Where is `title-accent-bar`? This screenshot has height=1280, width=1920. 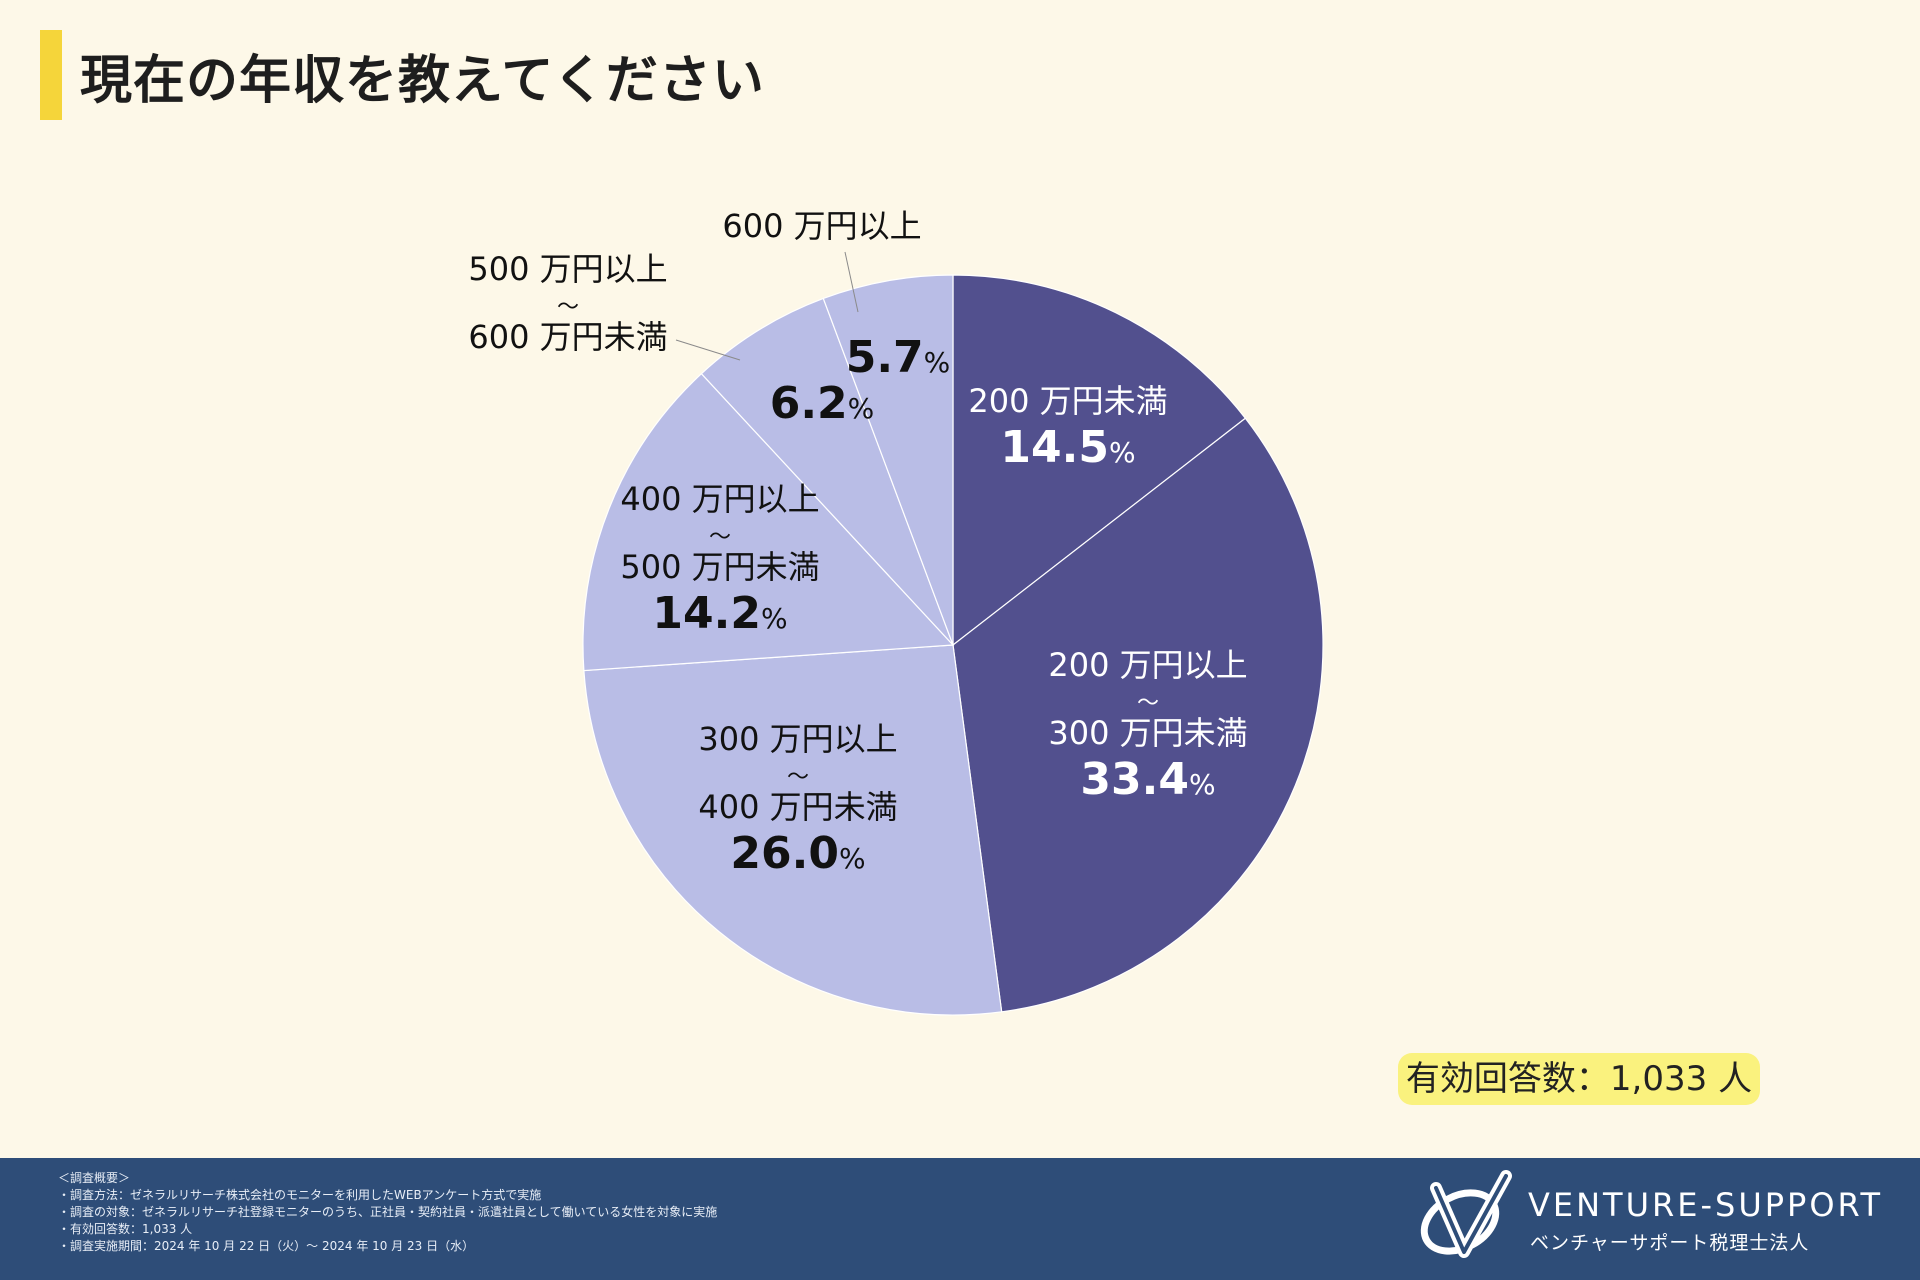 title-accent-bar is located at coordinates (51, 75).